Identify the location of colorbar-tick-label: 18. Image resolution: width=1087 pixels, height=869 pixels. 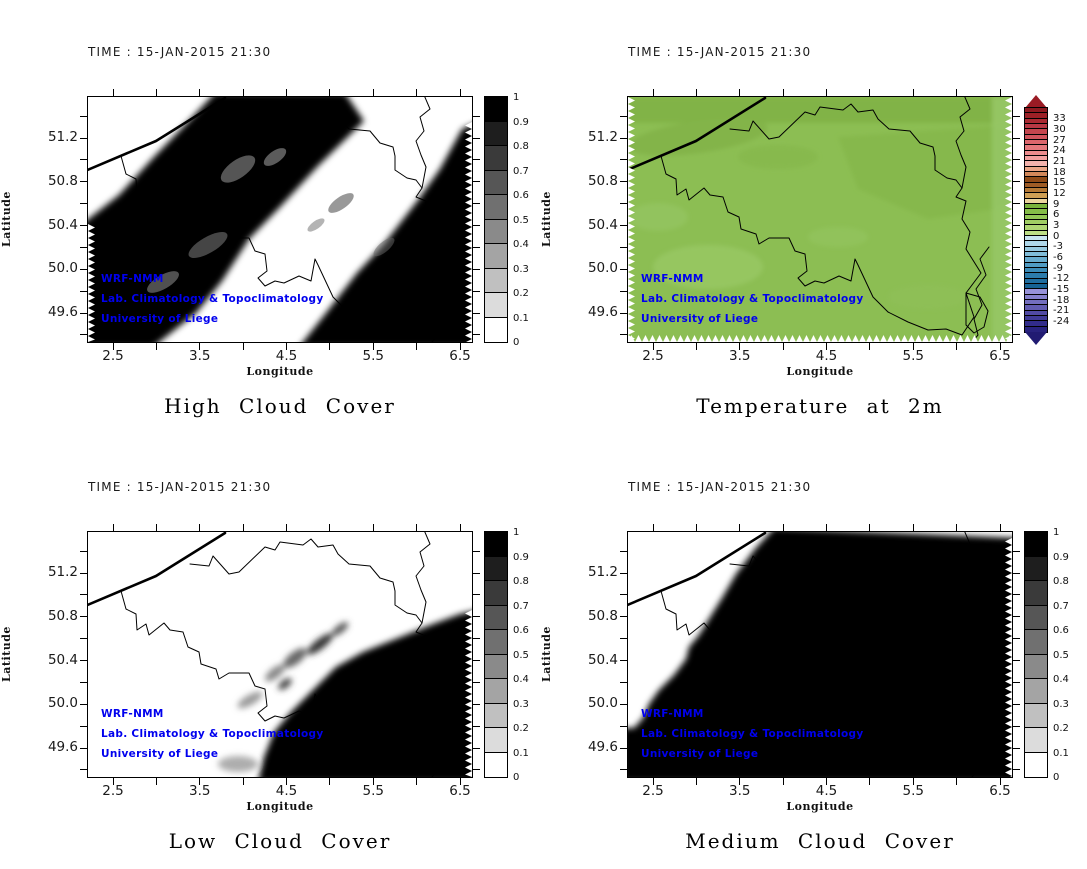
(1059, 172).